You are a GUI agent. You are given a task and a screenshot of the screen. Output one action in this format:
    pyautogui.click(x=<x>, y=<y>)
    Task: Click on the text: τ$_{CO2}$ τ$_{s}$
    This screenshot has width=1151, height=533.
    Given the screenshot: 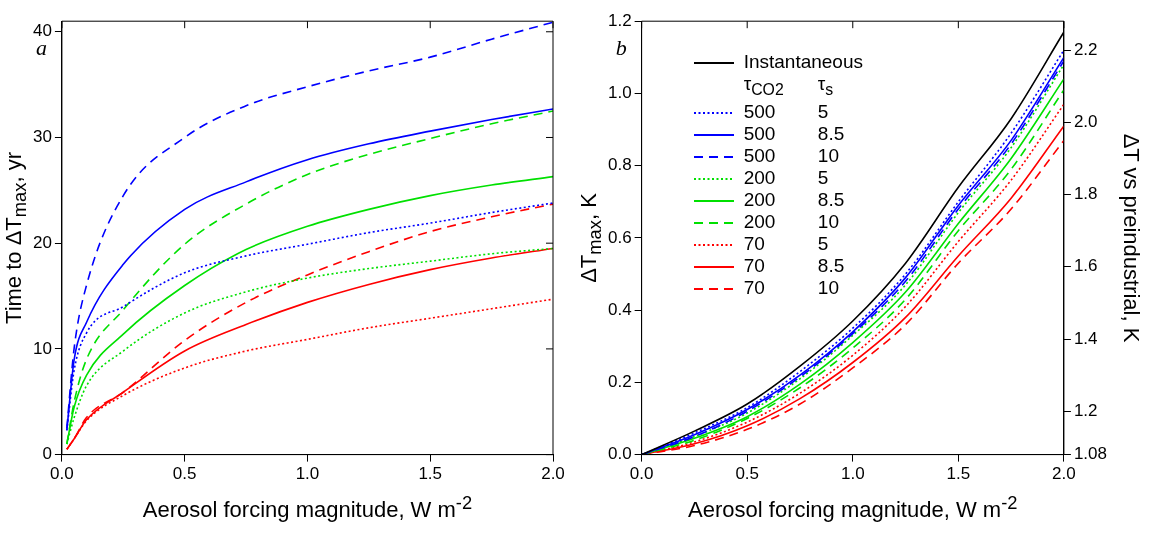 What is the action you would take?
    pyautogui.click(x=788, y=85)
    